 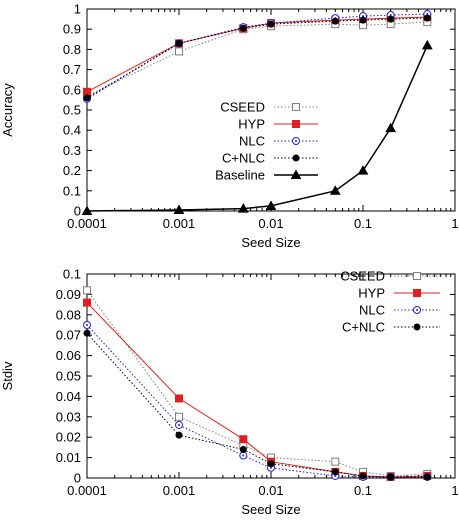 What do you see at coordinates (77, 9) in the screenshot?
I see `y-tick-label: 1` at bounding box center [77, 9].